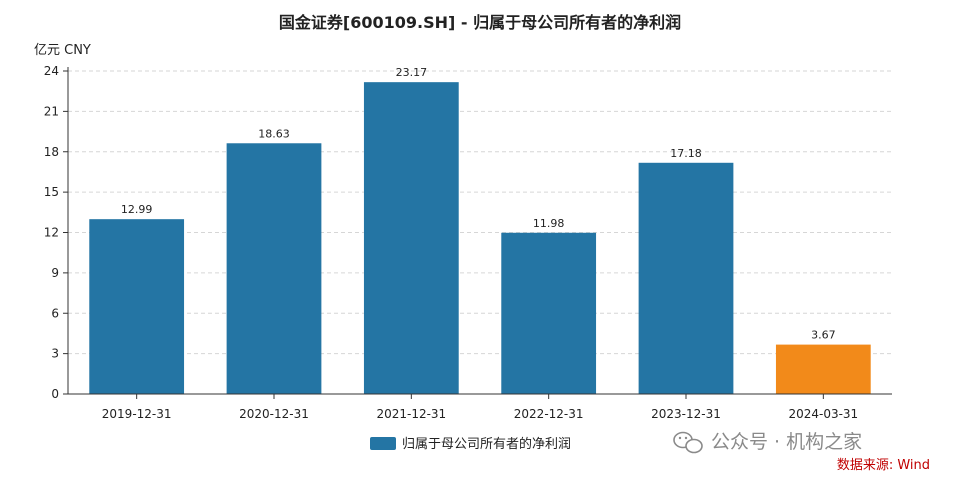  I want to click on data-label: 17.18, so click(686, 153).